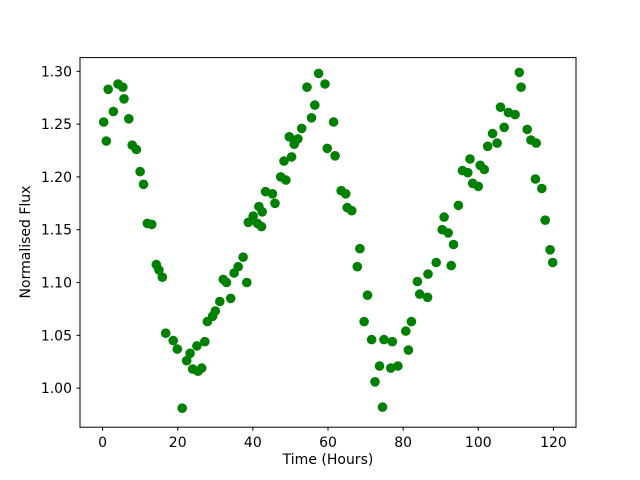  What do you see at coordinates (26, 242) in the screenshot?
I see `y-axis-label: Normalised Flux` at bounding box center [26, 242].